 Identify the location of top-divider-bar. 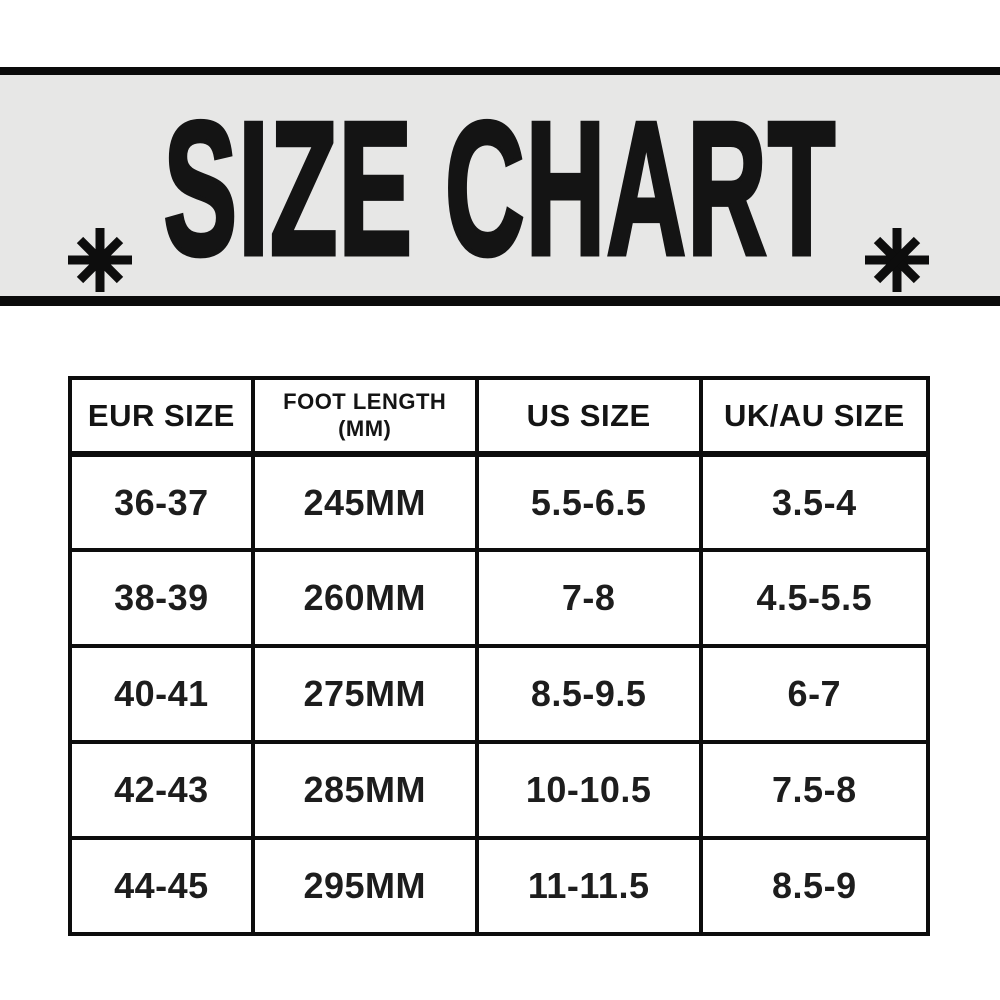
(500, 71).